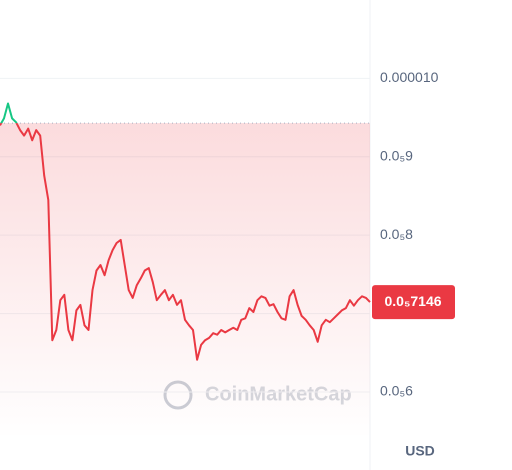 The height and width of the screenshot is (470, 512). I want to click on currency-label: USD, so click(420, 451).